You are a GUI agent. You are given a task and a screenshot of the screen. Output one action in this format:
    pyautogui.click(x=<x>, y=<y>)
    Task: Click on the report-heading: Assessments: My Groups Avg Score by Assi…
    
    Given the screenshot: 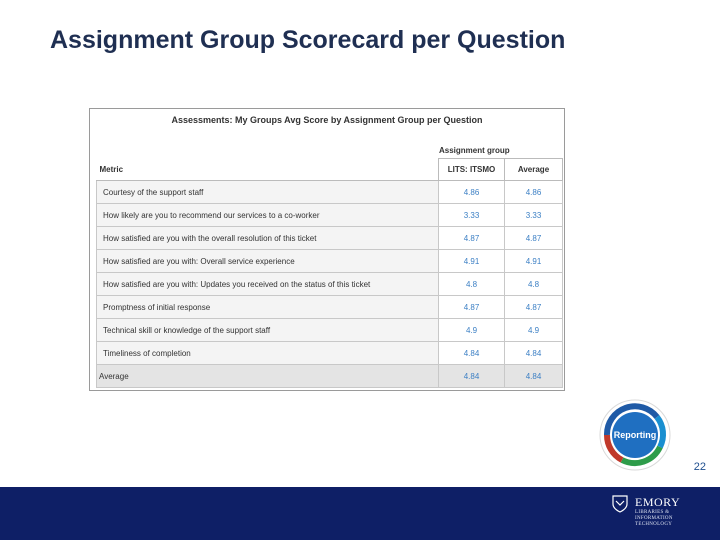 What is the action you would take?
    pyautogui.click(x=327, y=120)
    